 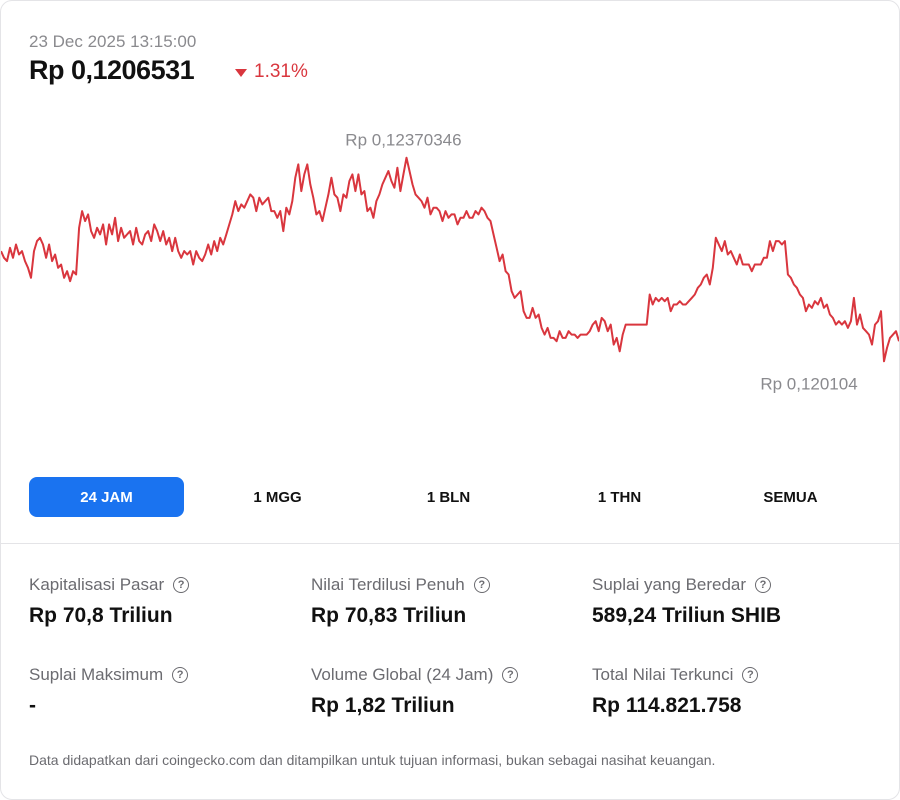 I want to click on tab-1-bln: 1 BLN, so click(x=448, y=497).